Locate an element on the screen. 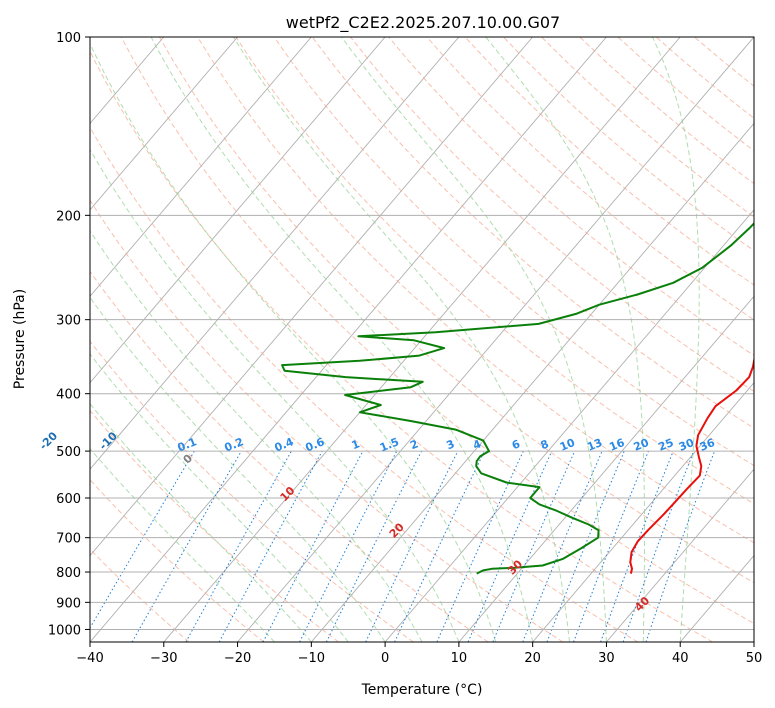  dry-adiabat-label: 0 is located at coordinates (188, 459).